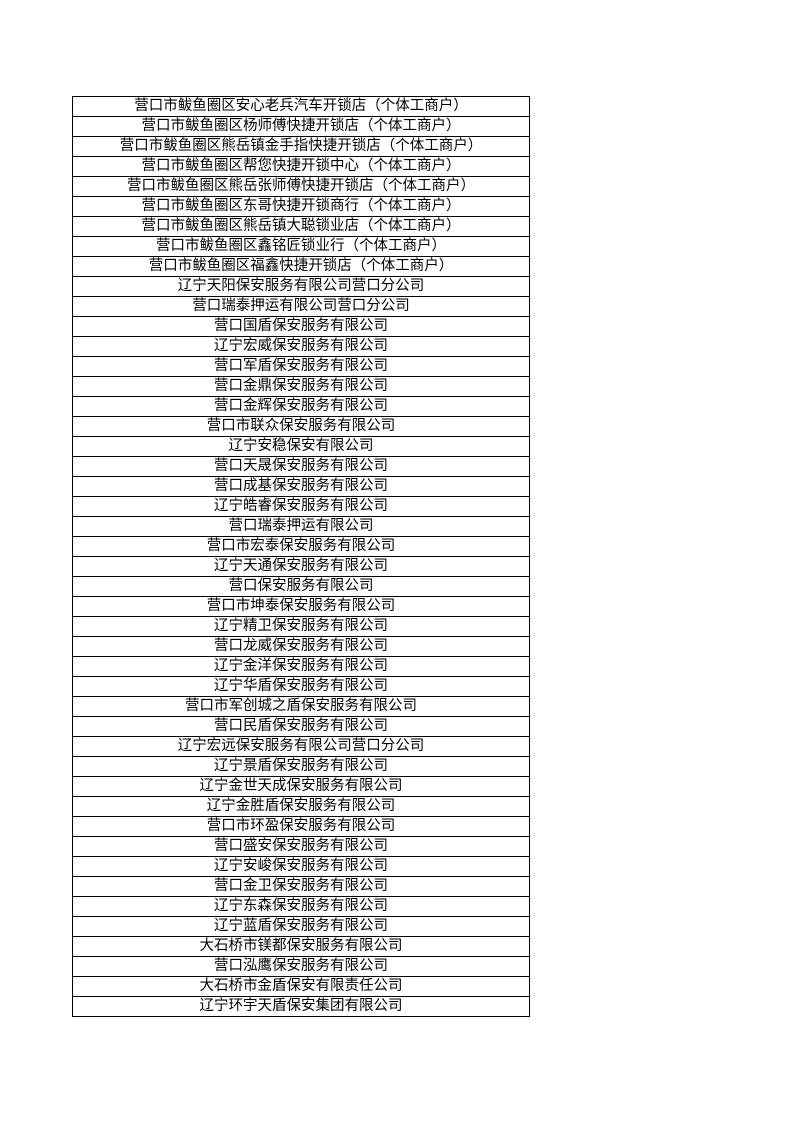 Image resolution: width=793 pixels, height=1122 pixels. I want to click on company-name-cell: 辽宁金洋保安服务有限公司, so click(301, 666).